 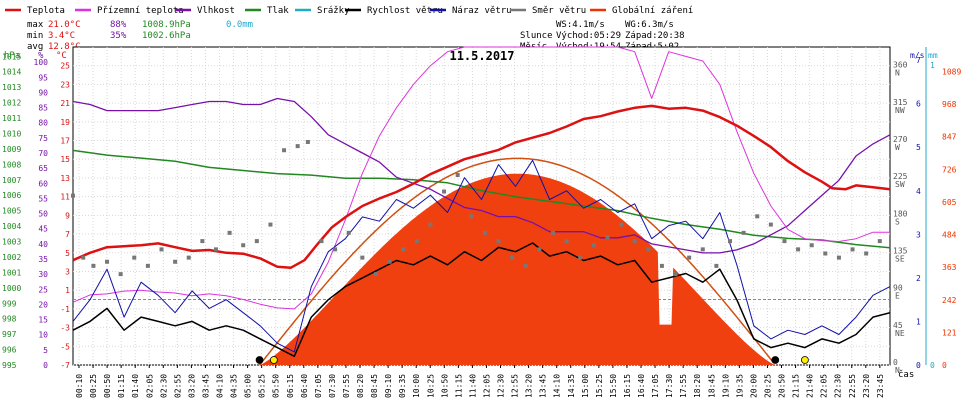 What do you see at coordinates (866, 386) in the screenshot?
I see `x-tick-label: 23:20` at bounding box center [866, 386].